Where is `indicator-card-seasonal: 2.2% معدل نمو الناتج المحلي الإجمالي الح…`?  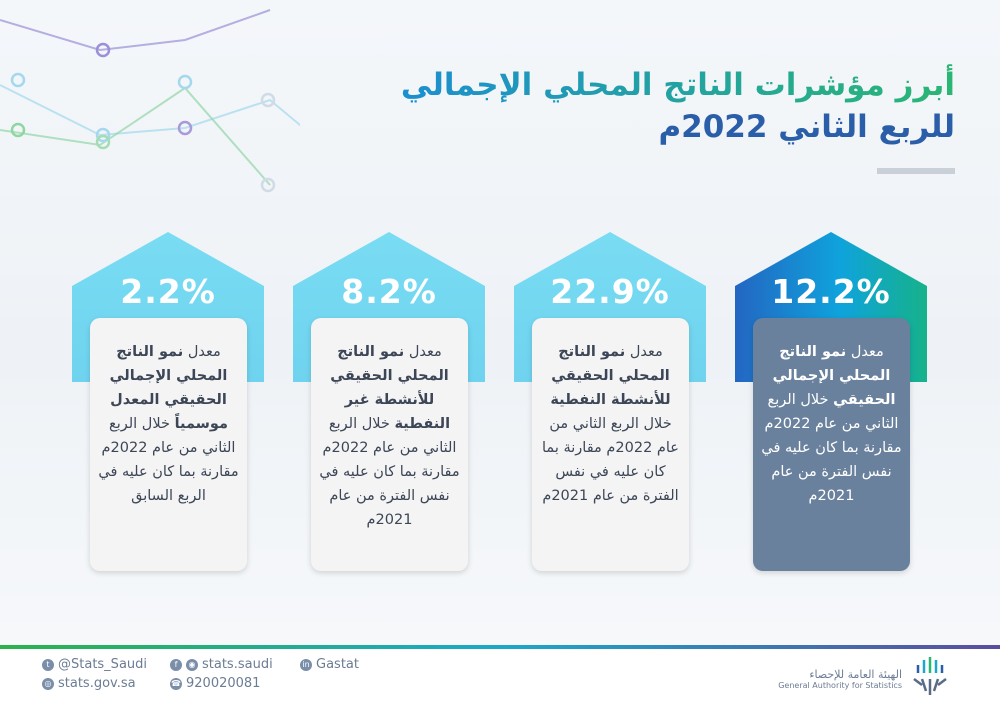
indicator-card-seasonal: 2.2% معدل نمو الناتج المحلي الإجمالي الح… is located at coordinates (168, 402).